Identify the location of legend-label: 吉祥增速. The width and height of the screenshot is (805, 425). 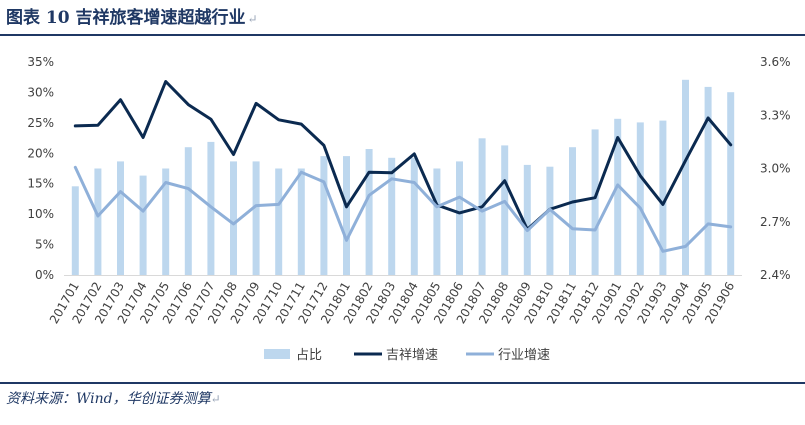
(412, 355).